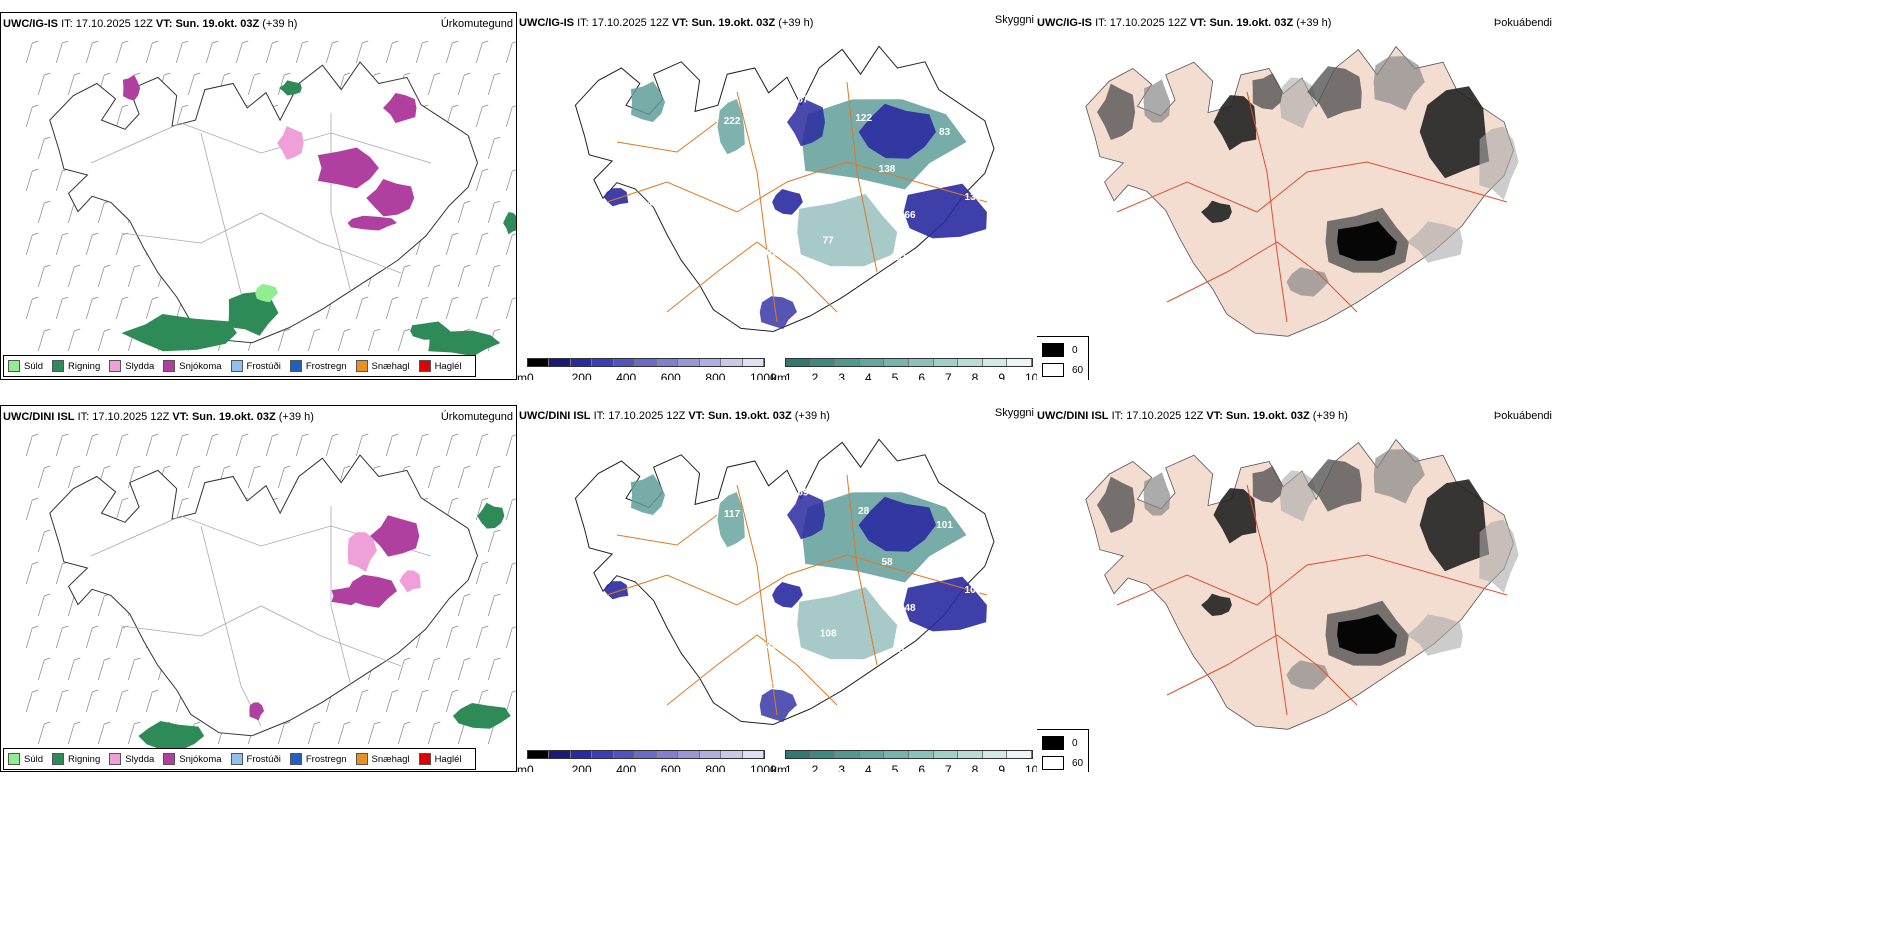  What do you see at coordinates (779, 375) in the screenshot?
I see `colorbar-unit: km` at bounding box center [779, 375].